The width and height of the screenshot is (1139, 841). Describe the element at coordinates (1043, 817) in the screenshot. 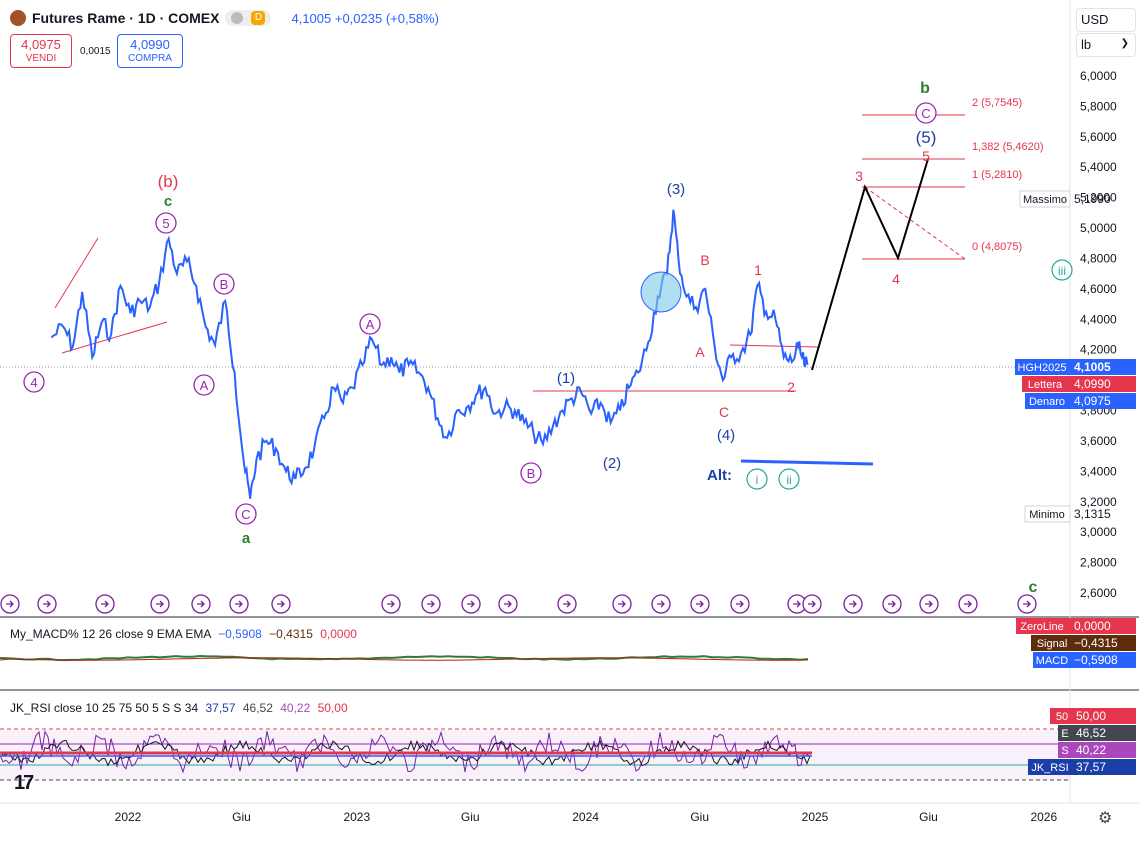

I see `time-tick-label: 2026` at that location.